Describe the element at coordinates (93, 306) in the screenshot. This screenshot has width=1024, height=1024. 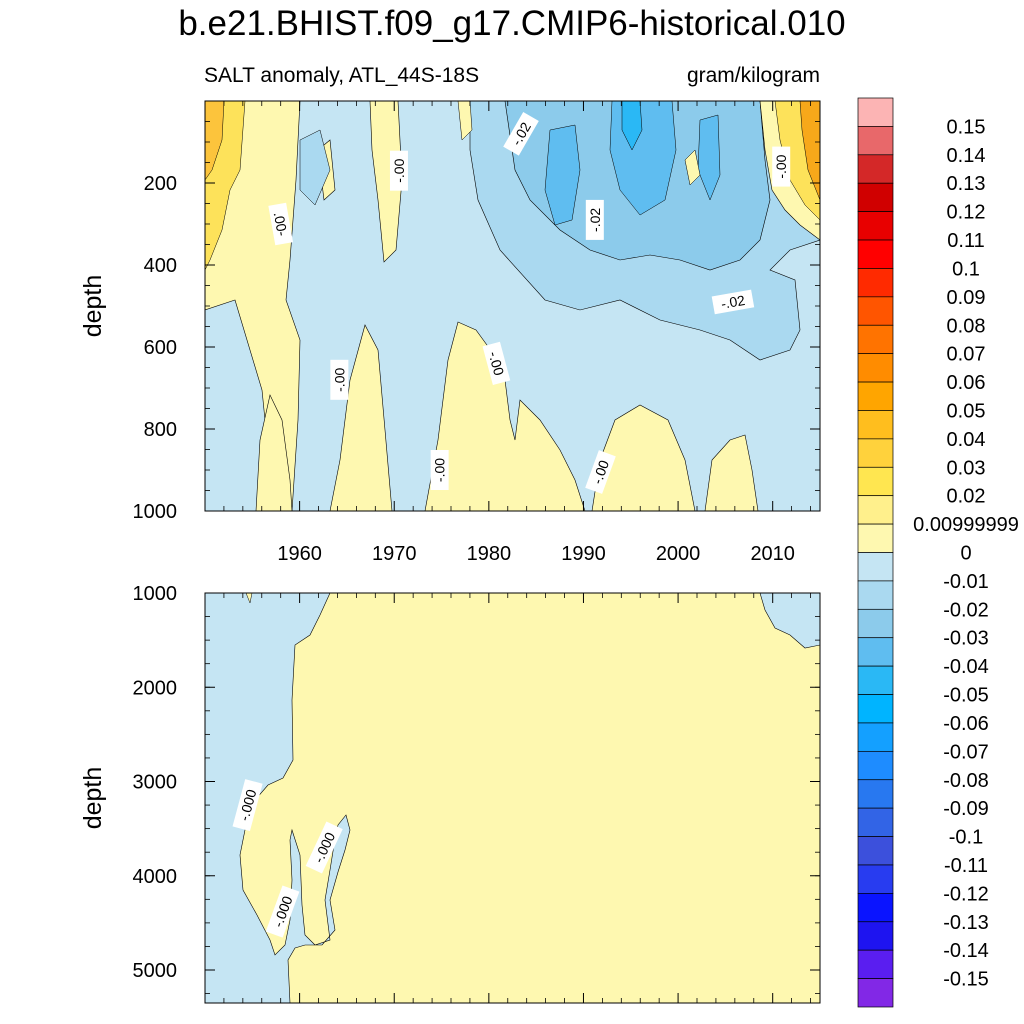
I see `upper-y-axis-title: depth` at that location.